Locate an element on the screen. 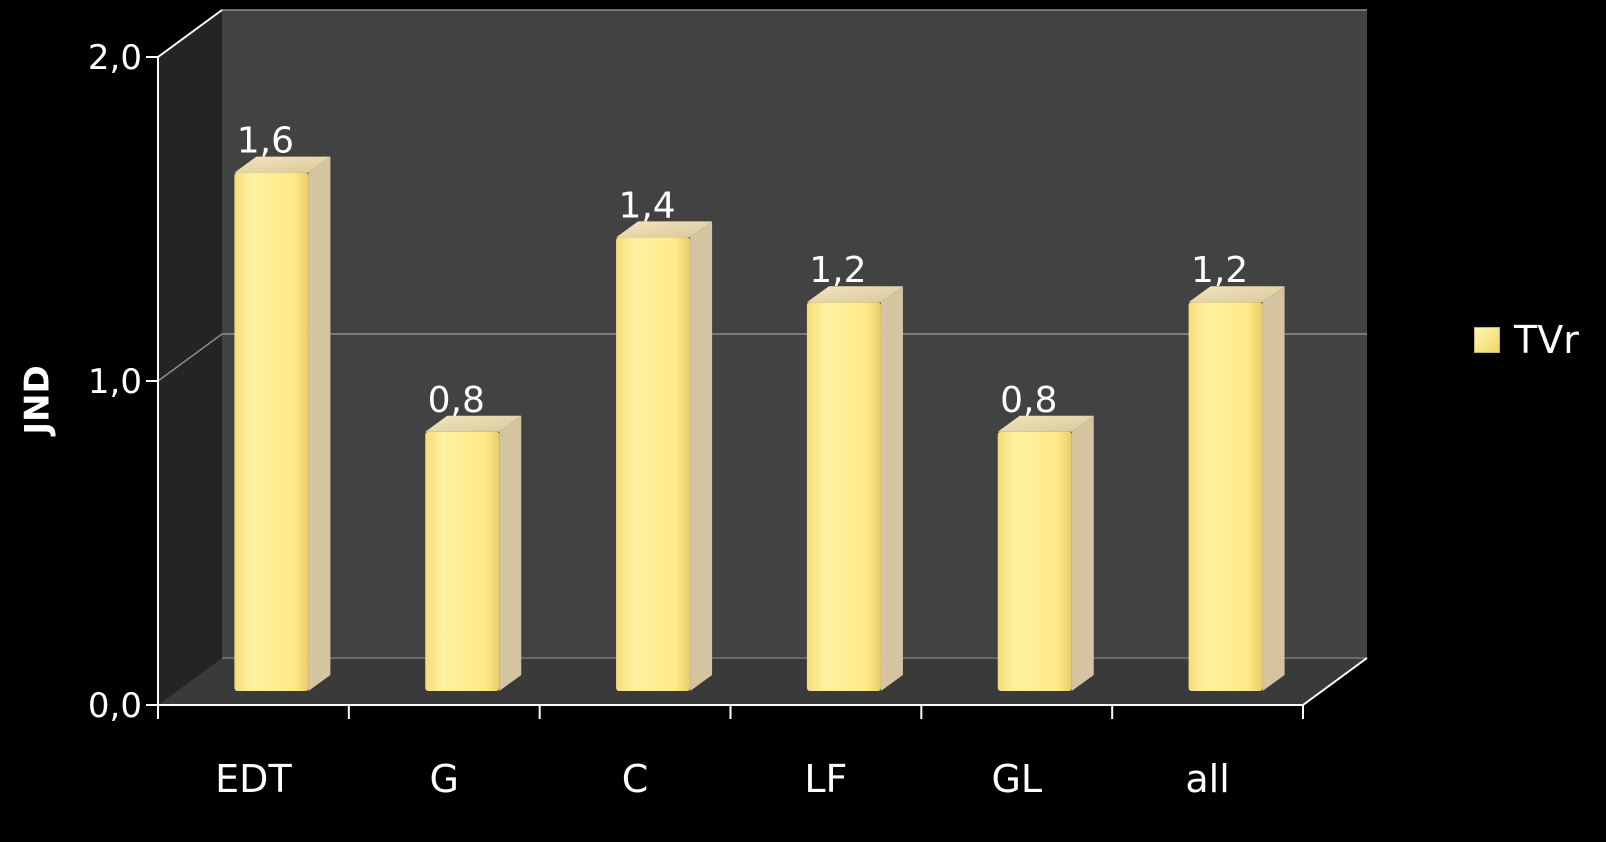  legend: TVr is located at coordinates (1526, 340).